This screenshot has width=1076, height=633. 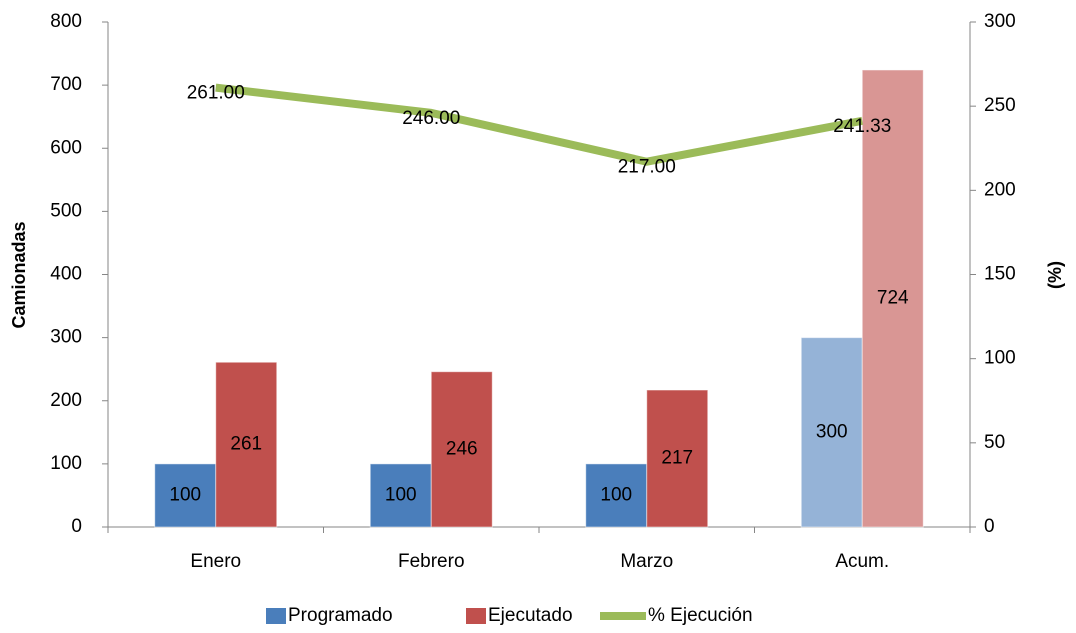 I want to click on y-tick-label: 300, so click(x=66, y=337).